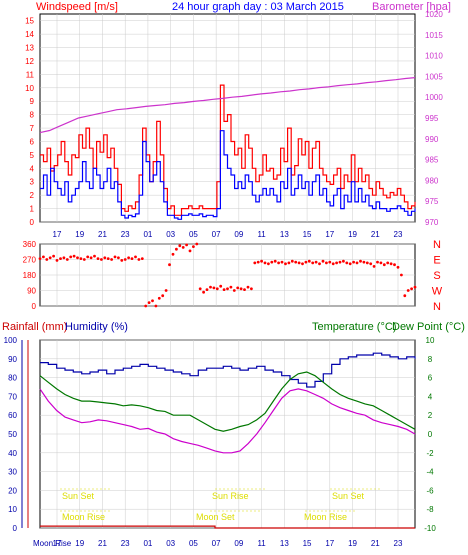  Describe the element at coordinates (227, 105) in the screenshot. I see `barometer-series` at that location.